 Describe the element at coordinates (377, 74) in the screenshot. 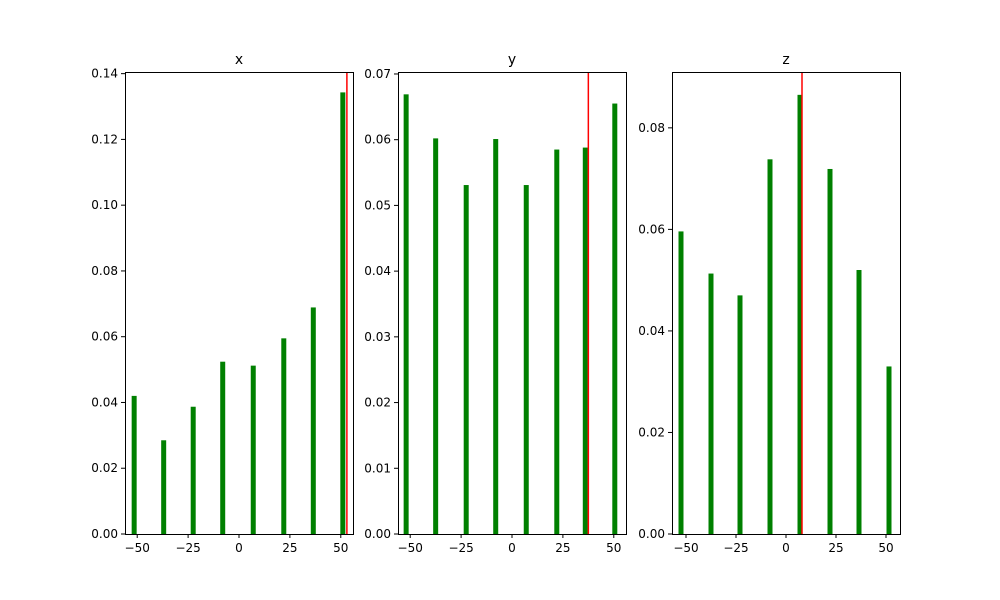

I see `y-tick-label: 0.07` at that location.